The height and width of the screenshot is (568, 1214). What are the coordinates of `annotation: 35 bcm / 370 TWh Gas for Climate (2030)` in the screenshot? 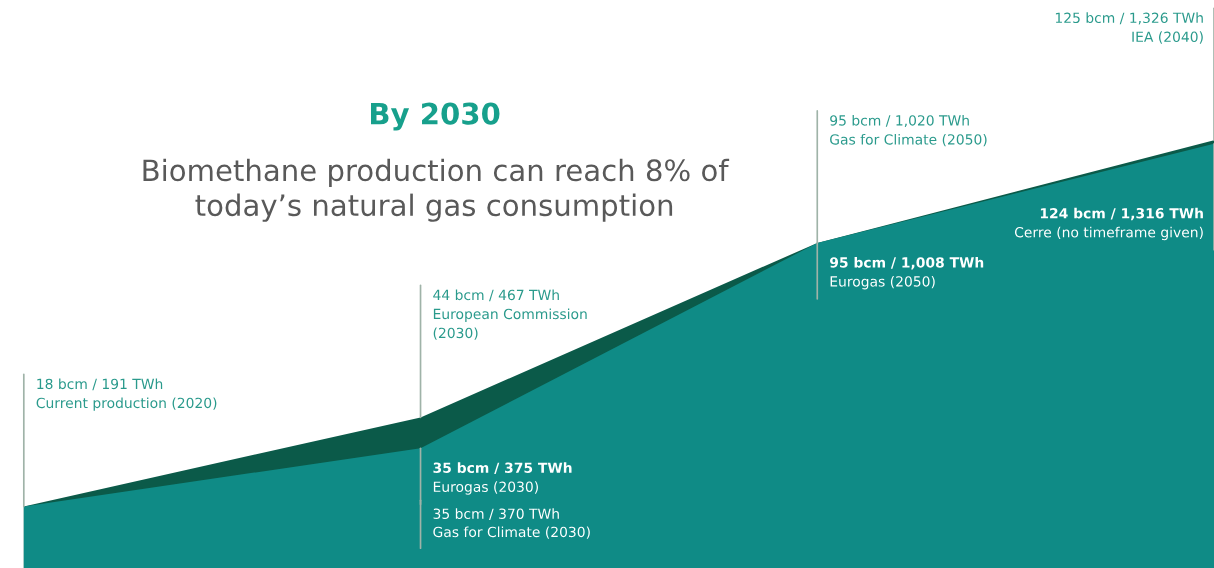 It's located at (511, 523).